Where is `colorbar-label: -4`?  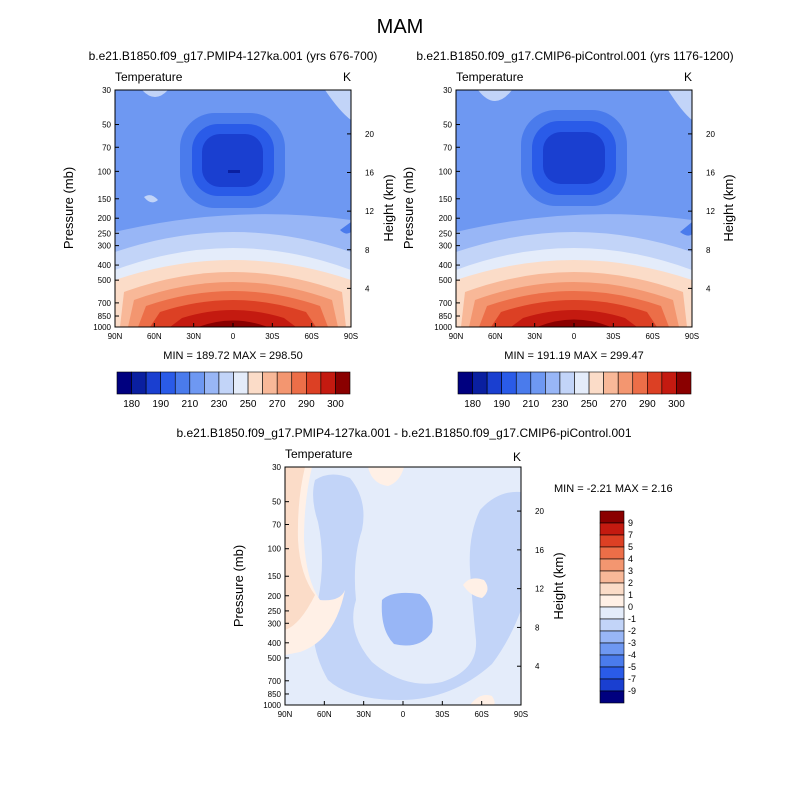
colorbar-label: -4 is located at coordinates (632, 655).